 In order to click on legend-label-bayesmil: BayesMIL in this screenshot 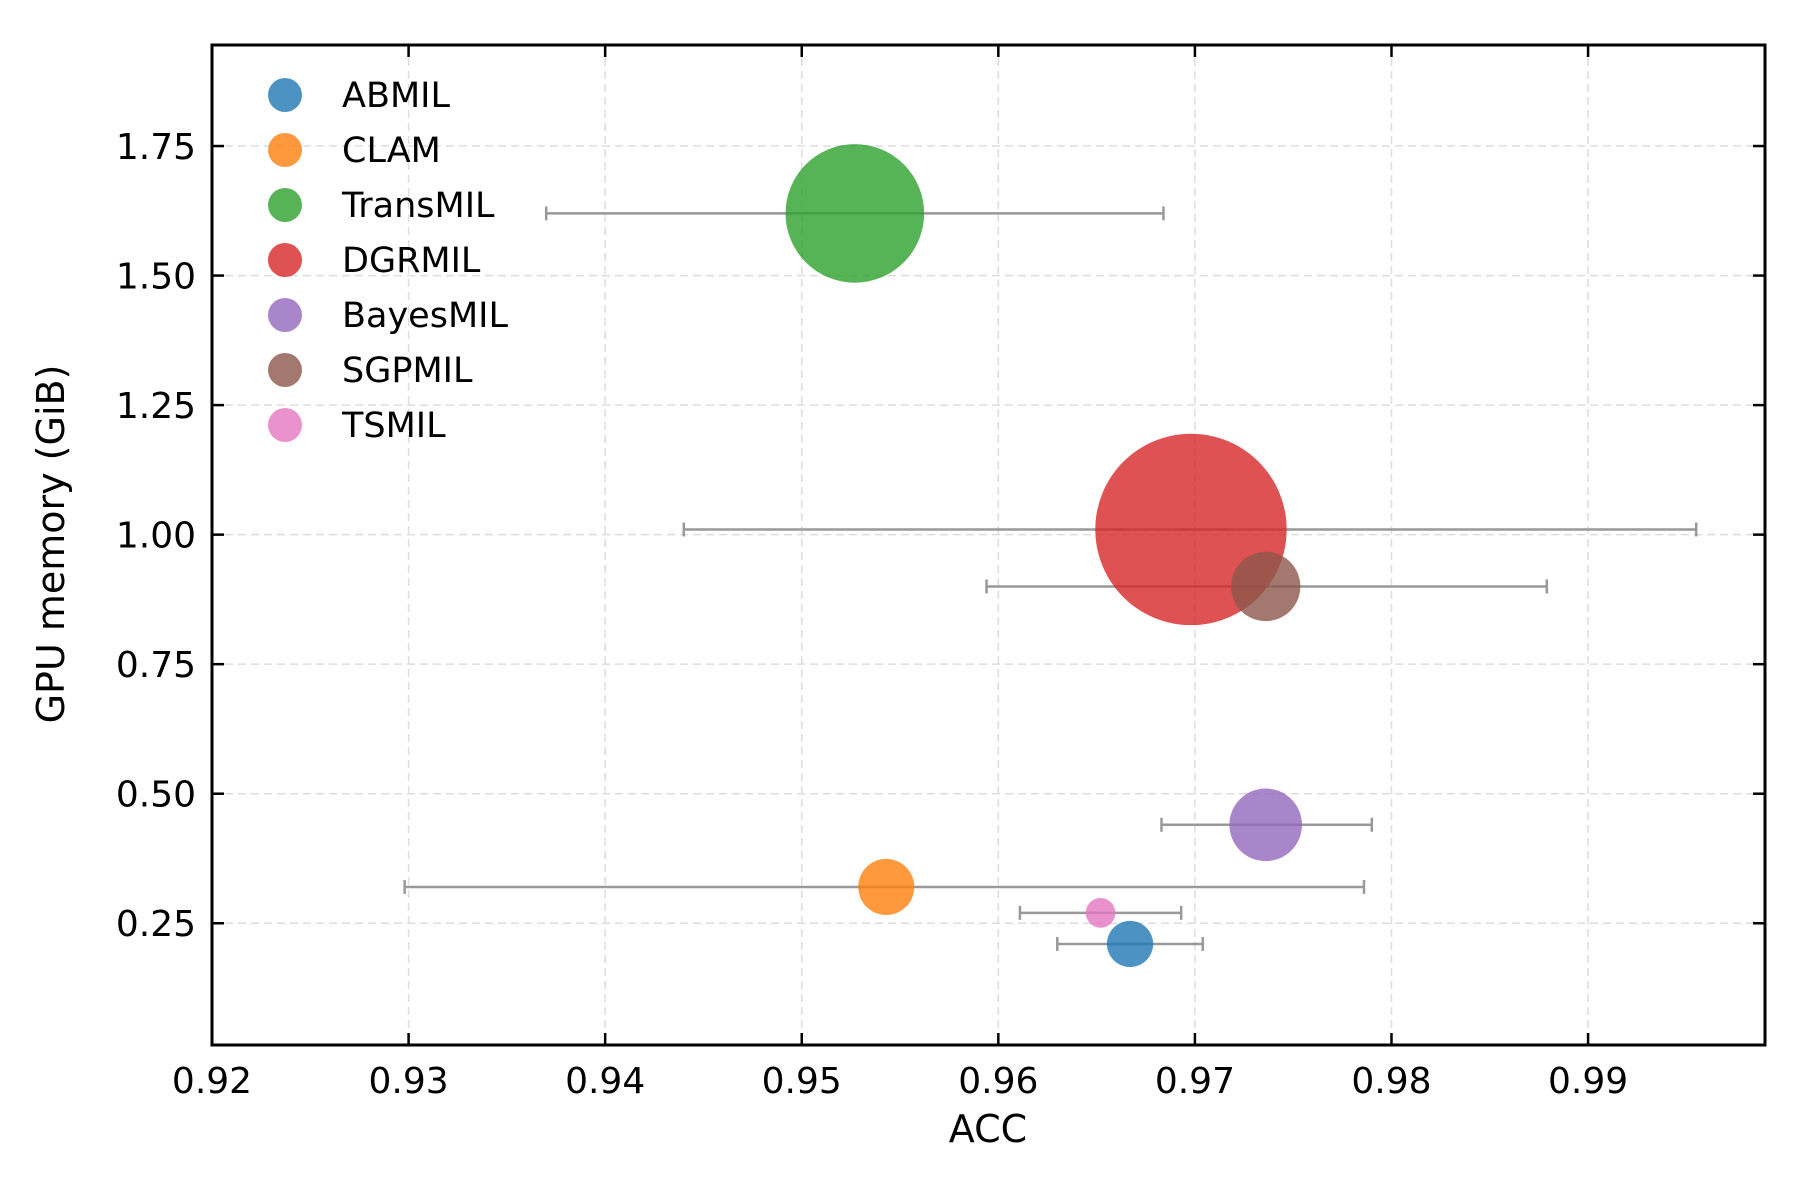, I will do `click(425, 316)`.